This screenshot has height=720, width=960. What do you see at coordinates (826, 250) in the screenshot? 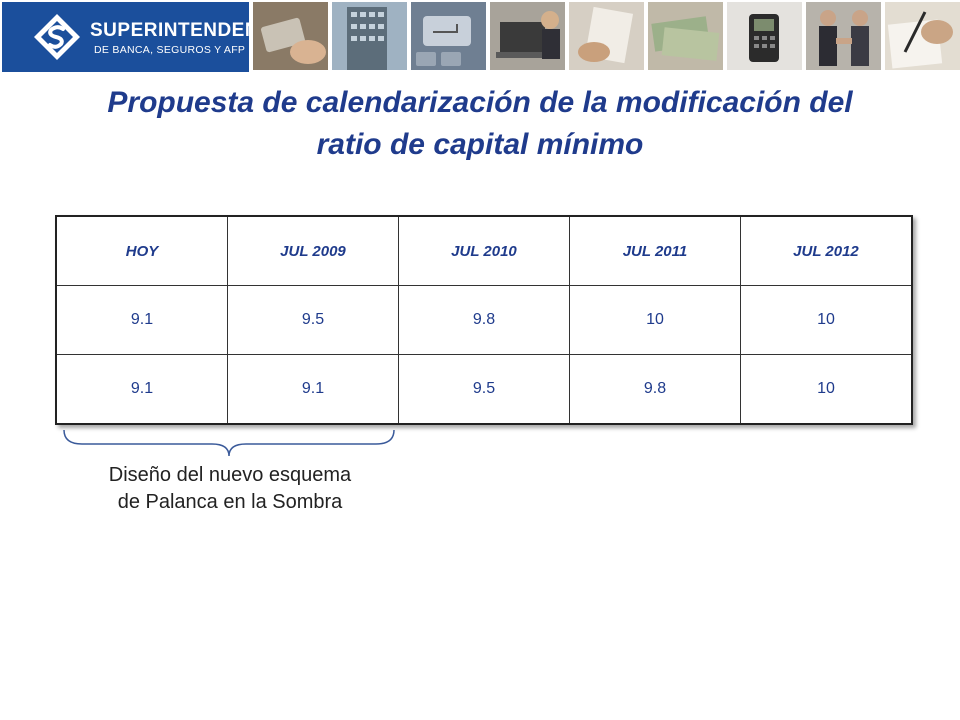
I see `header-cell-jul-2012: JUL 2012` at bounding box center [826, 250].